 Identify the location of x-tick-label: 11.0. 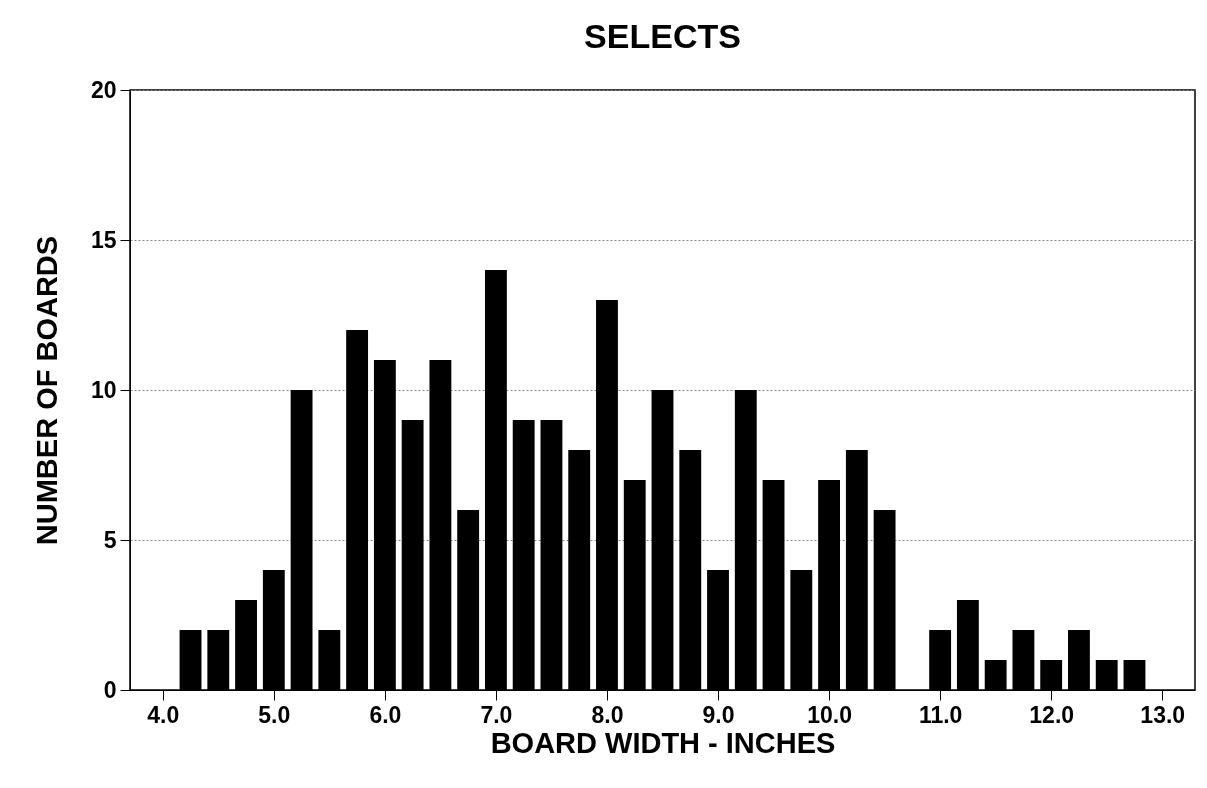
(940, 714).